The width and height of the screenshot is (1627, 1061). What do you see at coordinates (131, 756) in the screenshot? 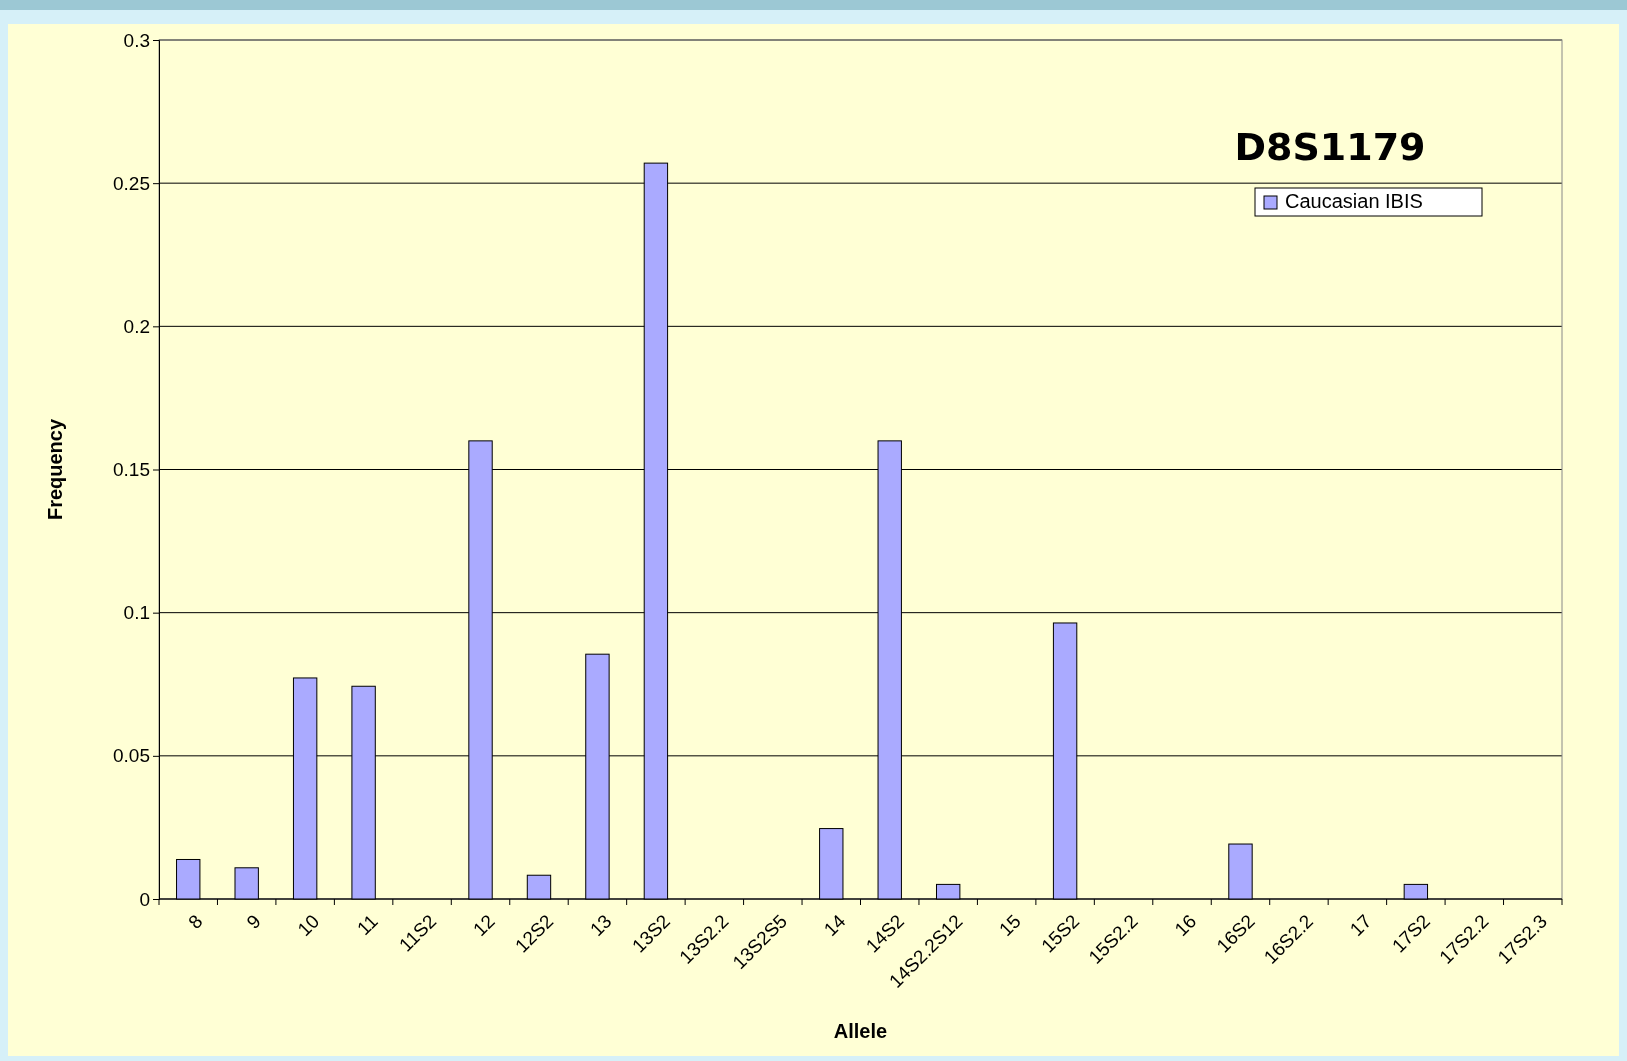
I see `y-tick-label: 0.05` at bounding box center [131, 756].